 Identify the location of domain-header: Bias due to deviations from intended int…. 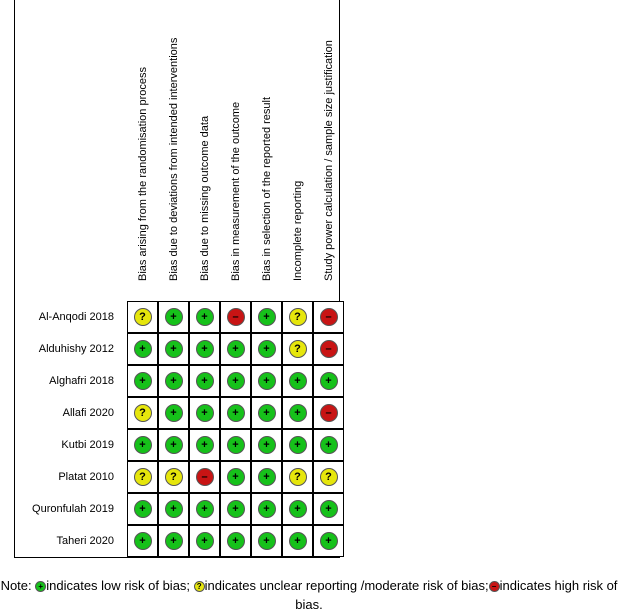
(173, 152).